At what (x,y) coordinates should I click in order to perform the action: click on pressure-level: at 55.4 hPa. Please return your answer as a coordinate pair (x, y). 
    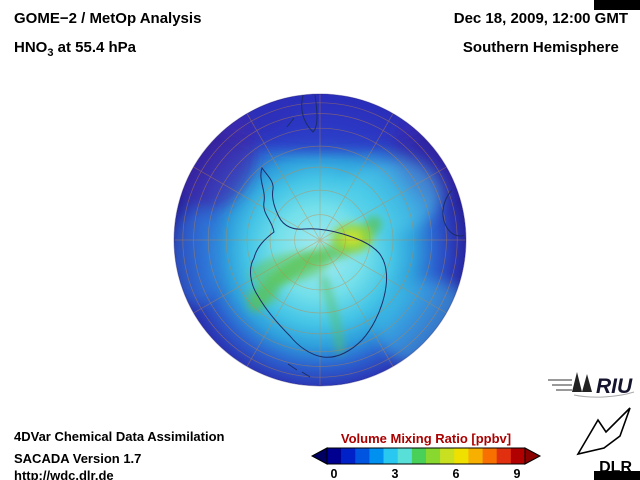
    Looking at the image, I should click on (95, 47).